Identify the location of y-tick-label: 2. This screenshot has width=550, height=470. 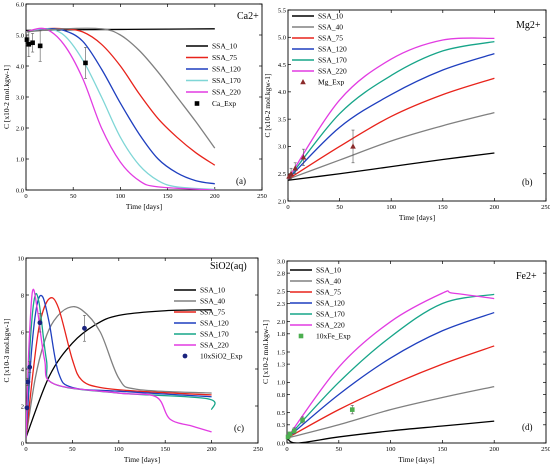
(22, 406).